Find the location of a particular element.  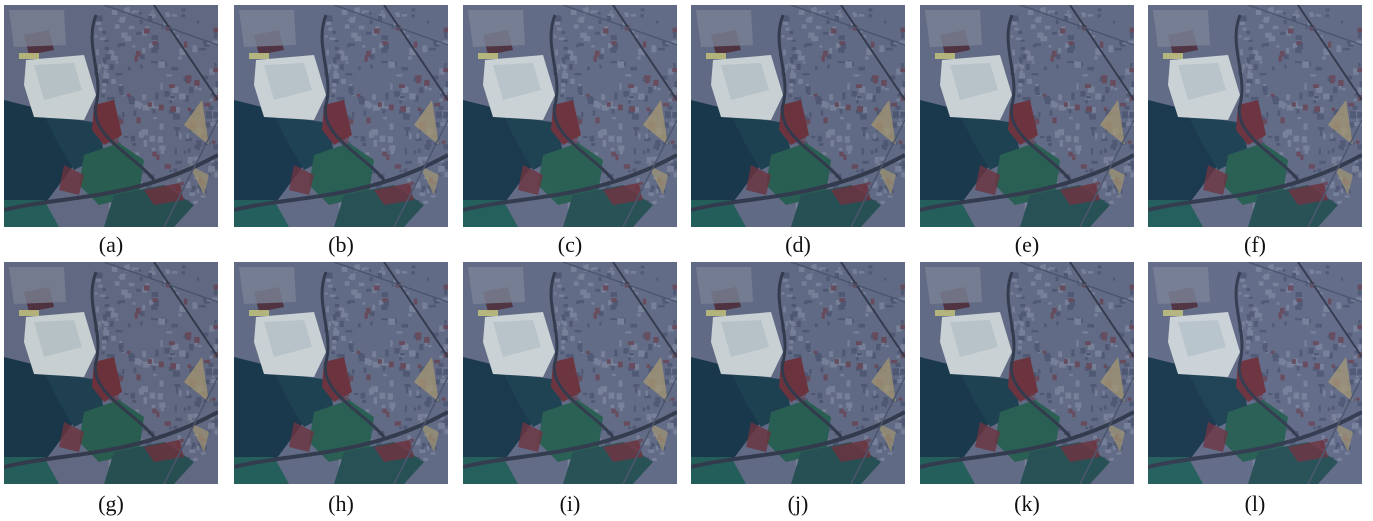

panel-label: (c) is located at coordinates (570, 244).